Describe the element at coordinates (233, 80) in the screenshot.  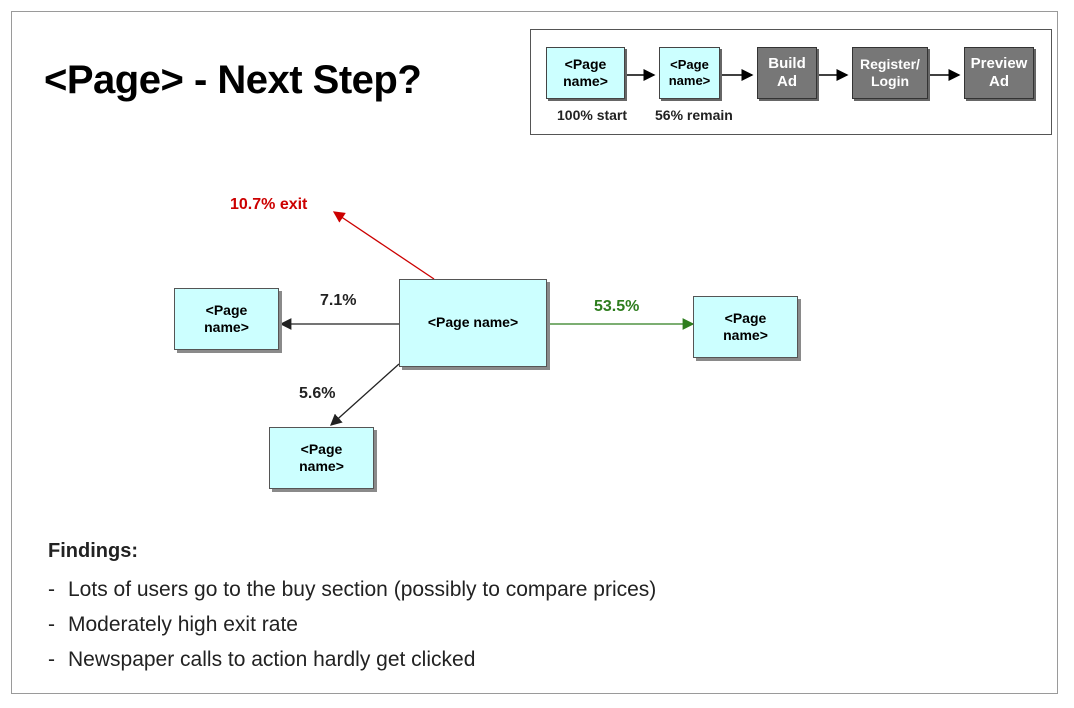
I see `page-title: <Page> - Next Step?` at that location.